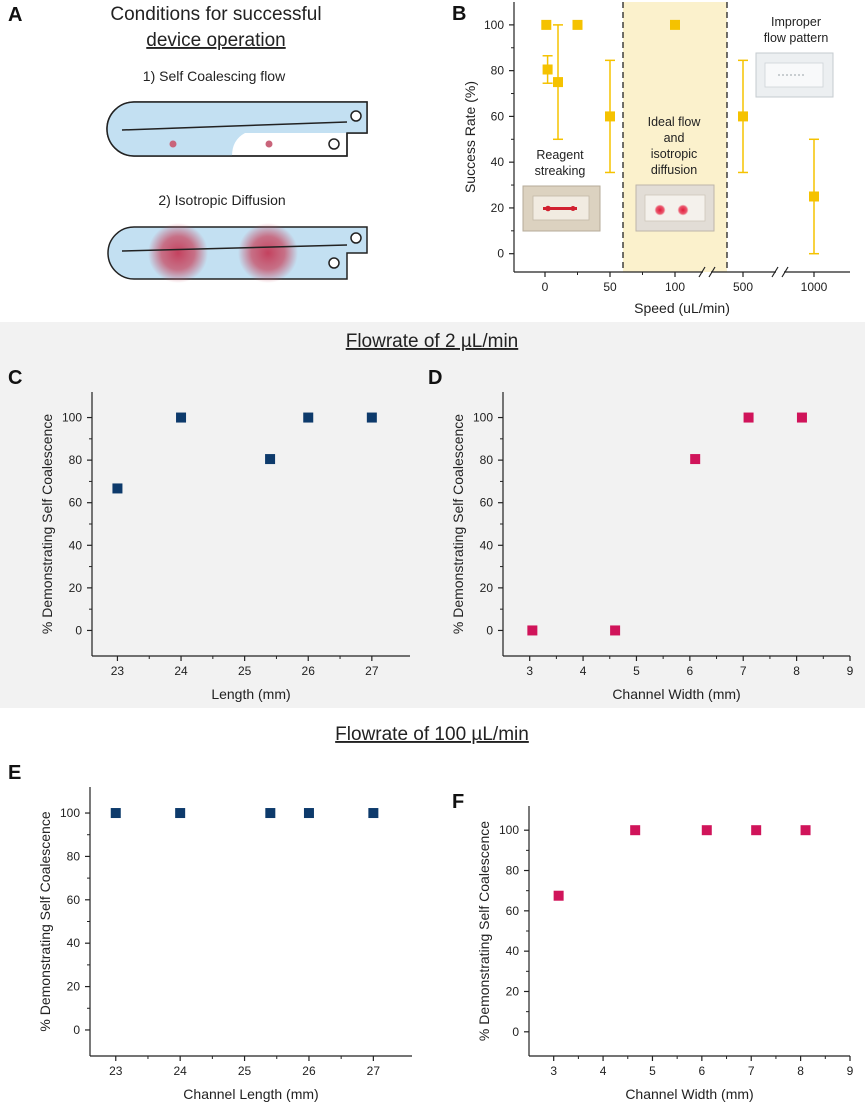  What do you see at coordinates (800, 1071) in the screenshot?
I see `x-tick-label: 8` at bounding box center [800, 1071].